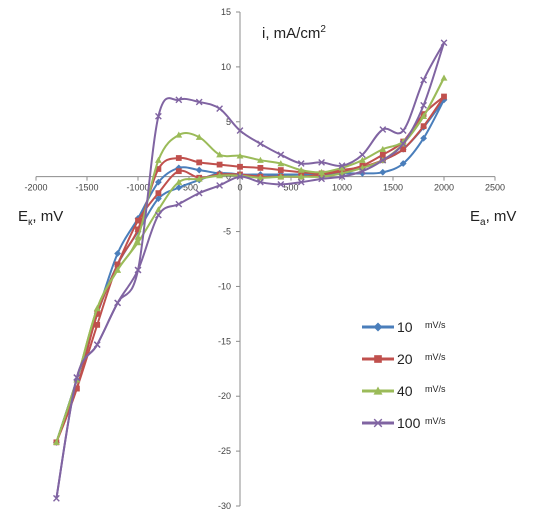 The width and height of the screenshot is (550, 521). What do you see at coordinates (483, 222) in the screenshot?
I see `x-right-title-sub: a` at bounding box center [483, 222].